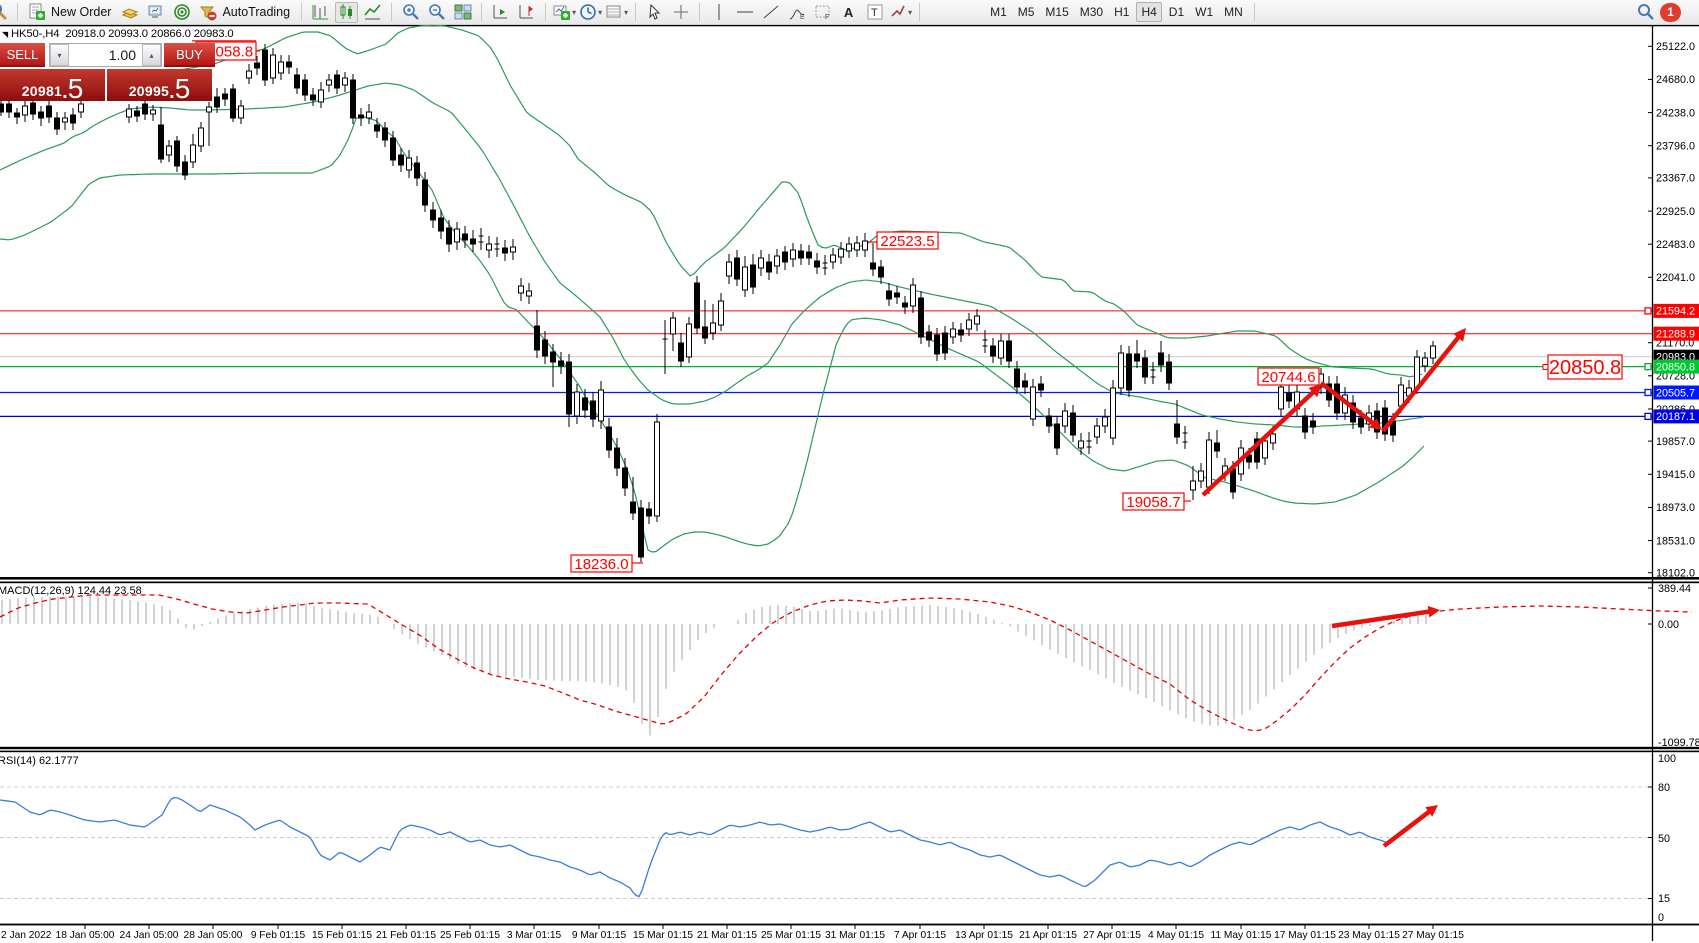 The image size is (1699, 943). What do you see at coordinates (1288, 377) in the screenshot?
I see `svg-text: 20744.6` at bounding box center [1288, 377].